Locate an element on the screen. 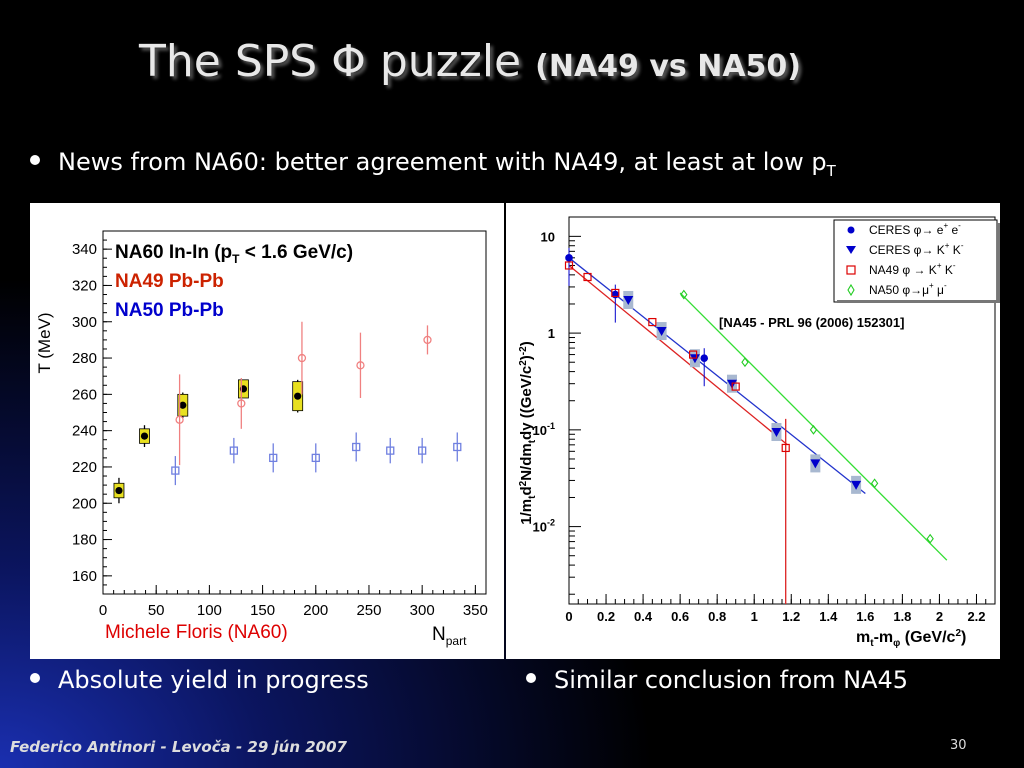 This screenshot has height=768, width=1024. x-tick-label: 200 is located at coordinates (315, 610).